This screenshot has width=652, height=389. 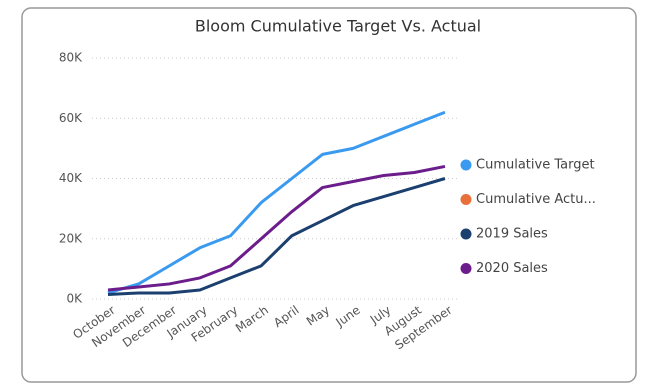 What do you see at coordinates (535, 165) in the screenshot?
I see `legend-label: Cumulative Target` at bounding box center [535, 165].